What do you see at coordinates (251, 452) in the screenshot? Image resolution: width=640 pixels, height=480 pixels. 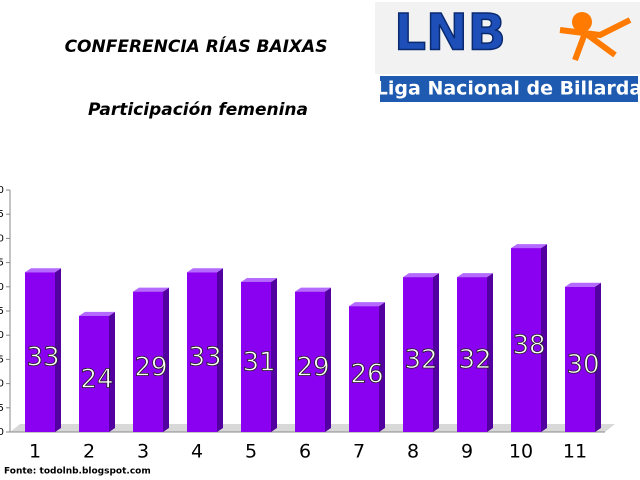 I see `x-tick-label: 5` at bounding box center [251, 452].